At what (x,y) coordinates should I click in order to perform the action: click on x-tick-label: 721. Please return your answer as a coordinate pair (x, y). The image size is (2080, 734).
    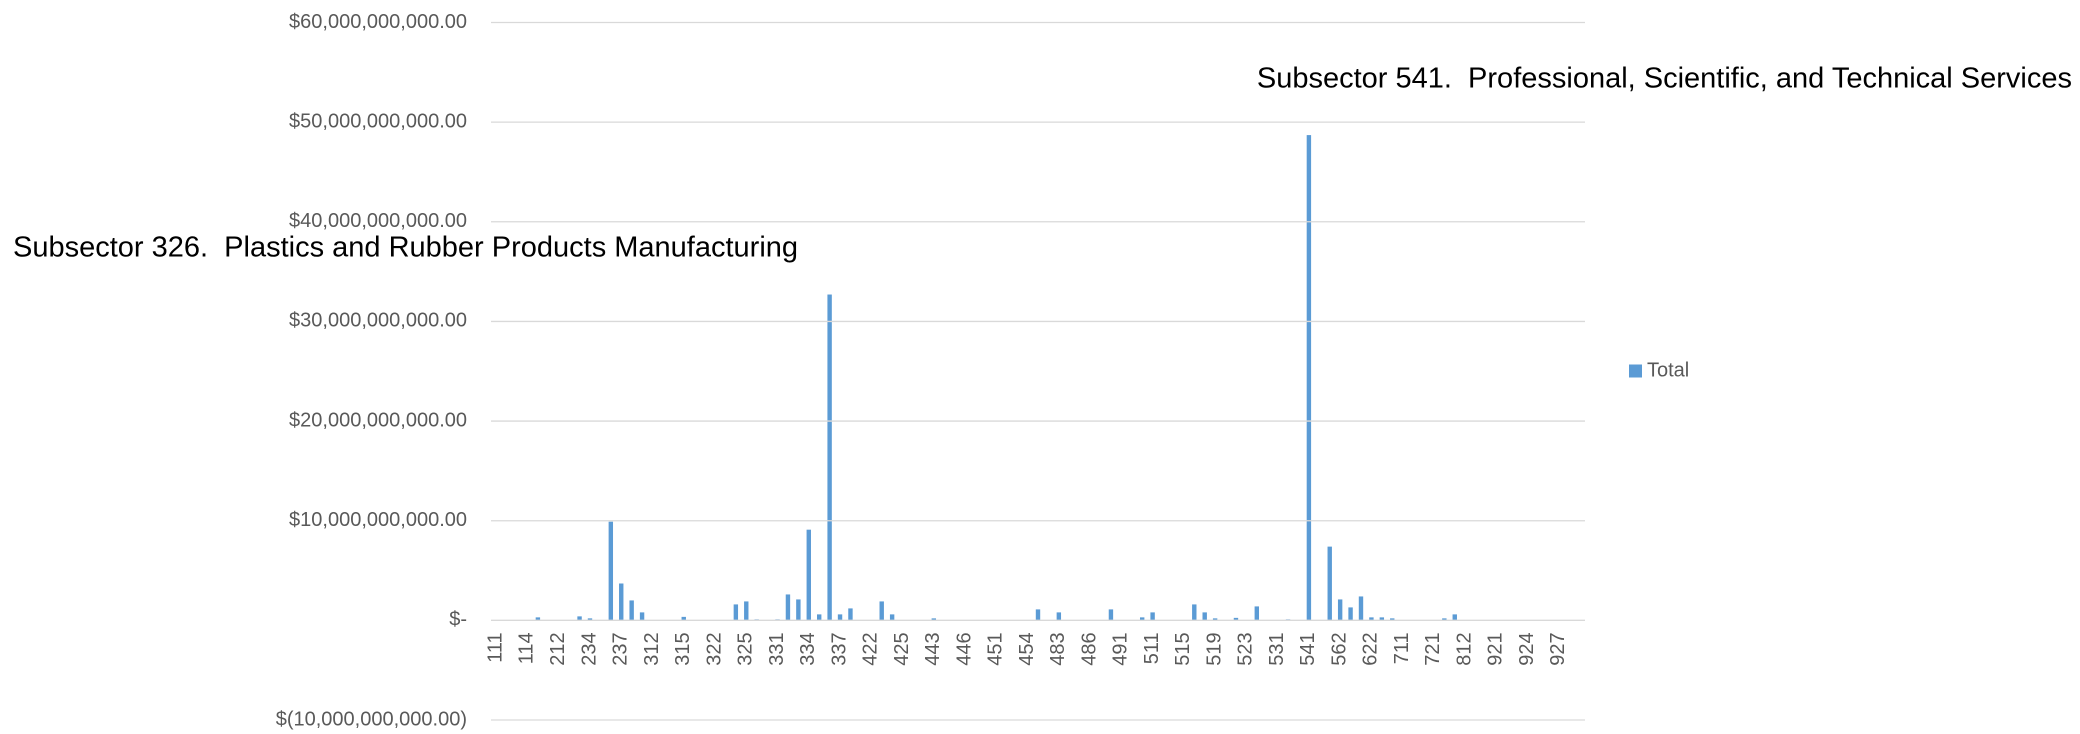
    Looking at the image, I should click on (1433, 648).